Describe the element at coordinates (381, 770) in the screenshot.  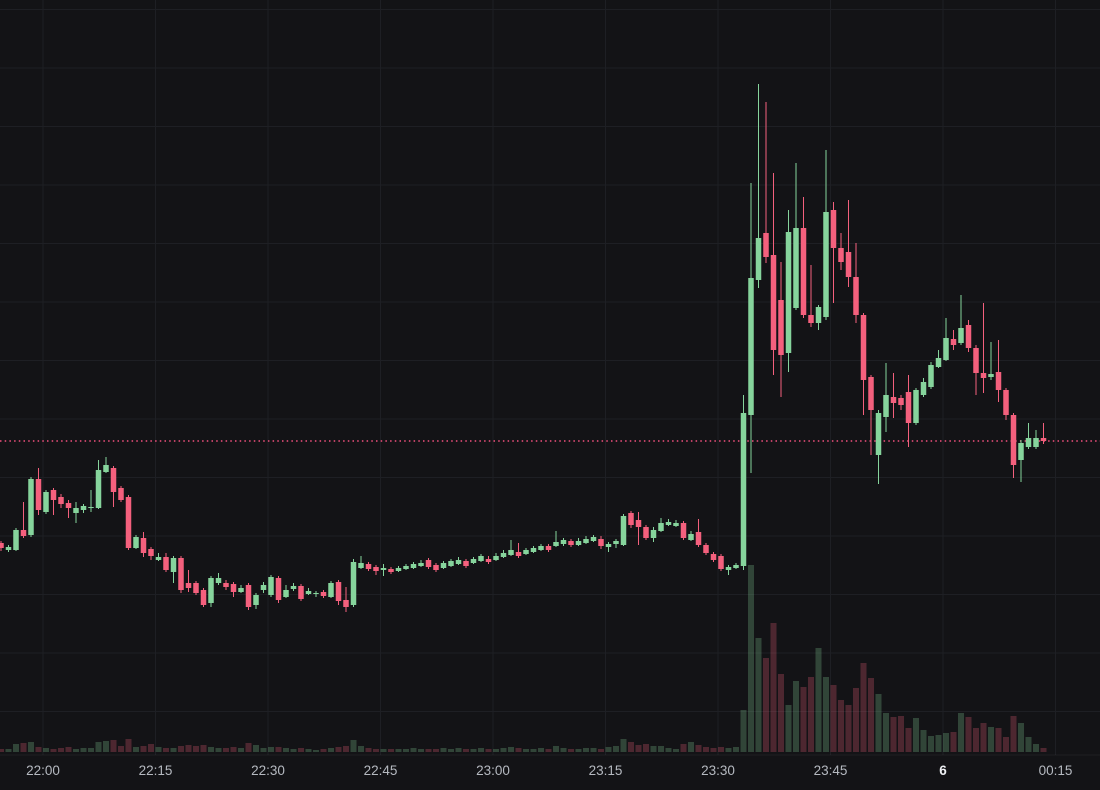
I see `time-tick-label: 22:45` at that location.